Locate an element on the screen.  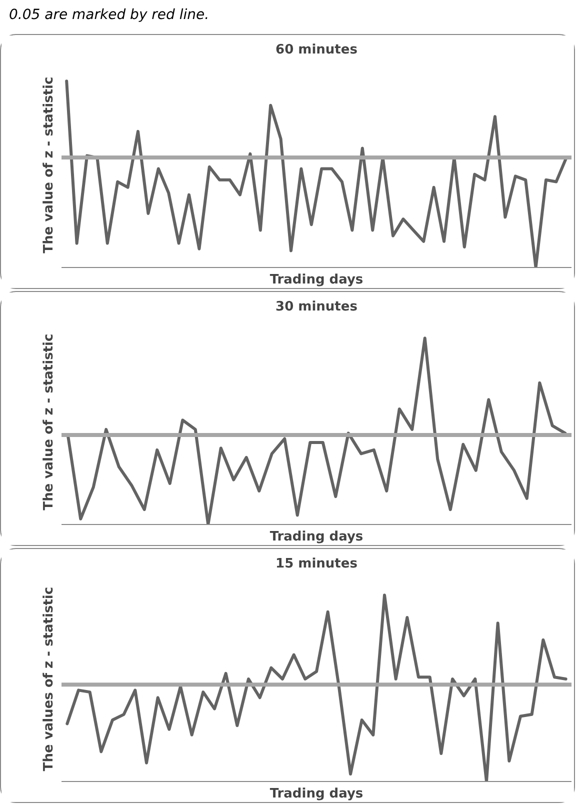
text: 0.05 are marked by red line. is located at coordinates (109, 15).